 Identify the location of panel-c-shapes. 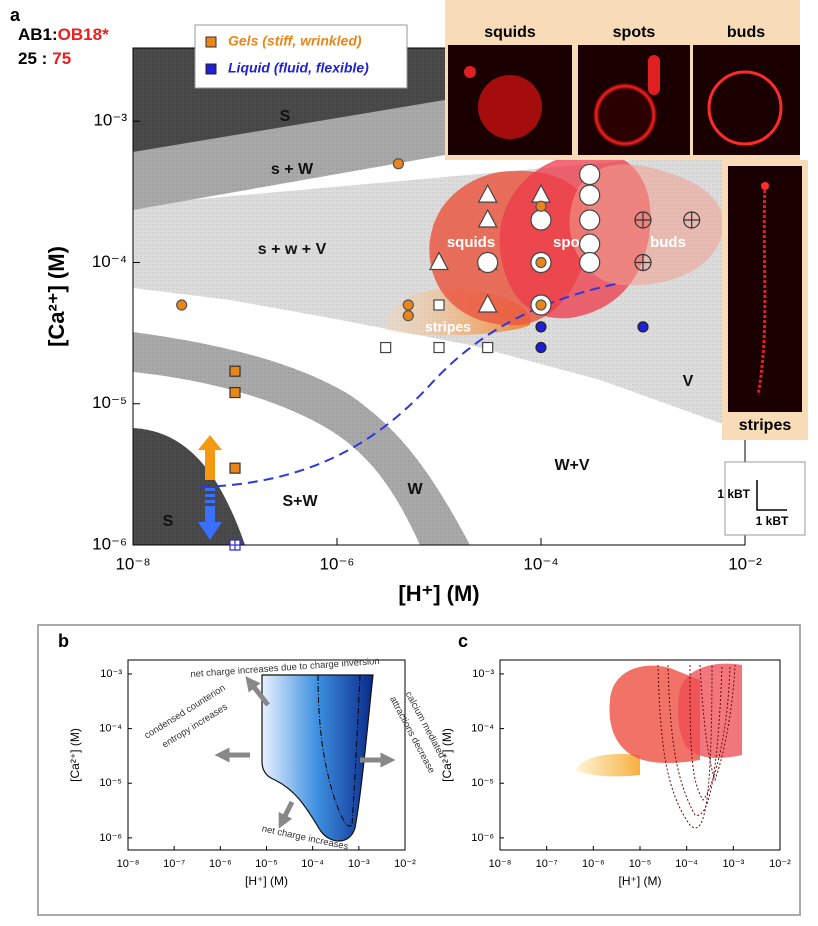
(658, 746).